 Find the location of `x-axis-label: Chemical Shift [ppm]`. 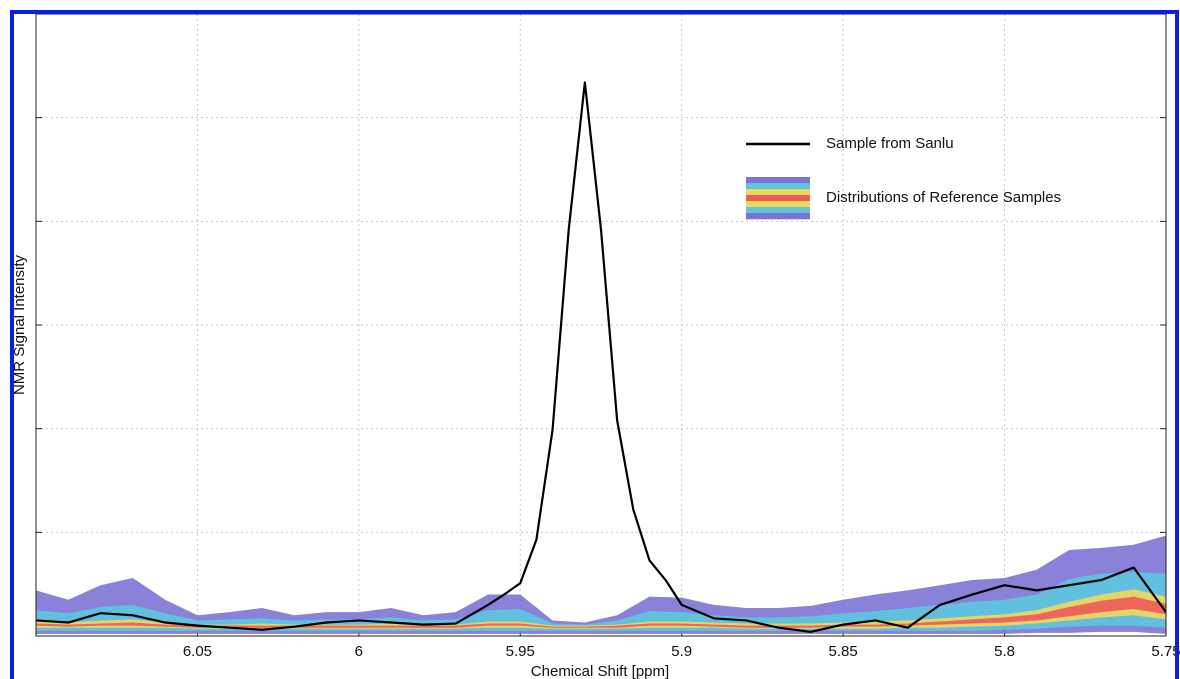

x-axis-label: Chemical Shift [ppm] is located at coordinates (600, 671).